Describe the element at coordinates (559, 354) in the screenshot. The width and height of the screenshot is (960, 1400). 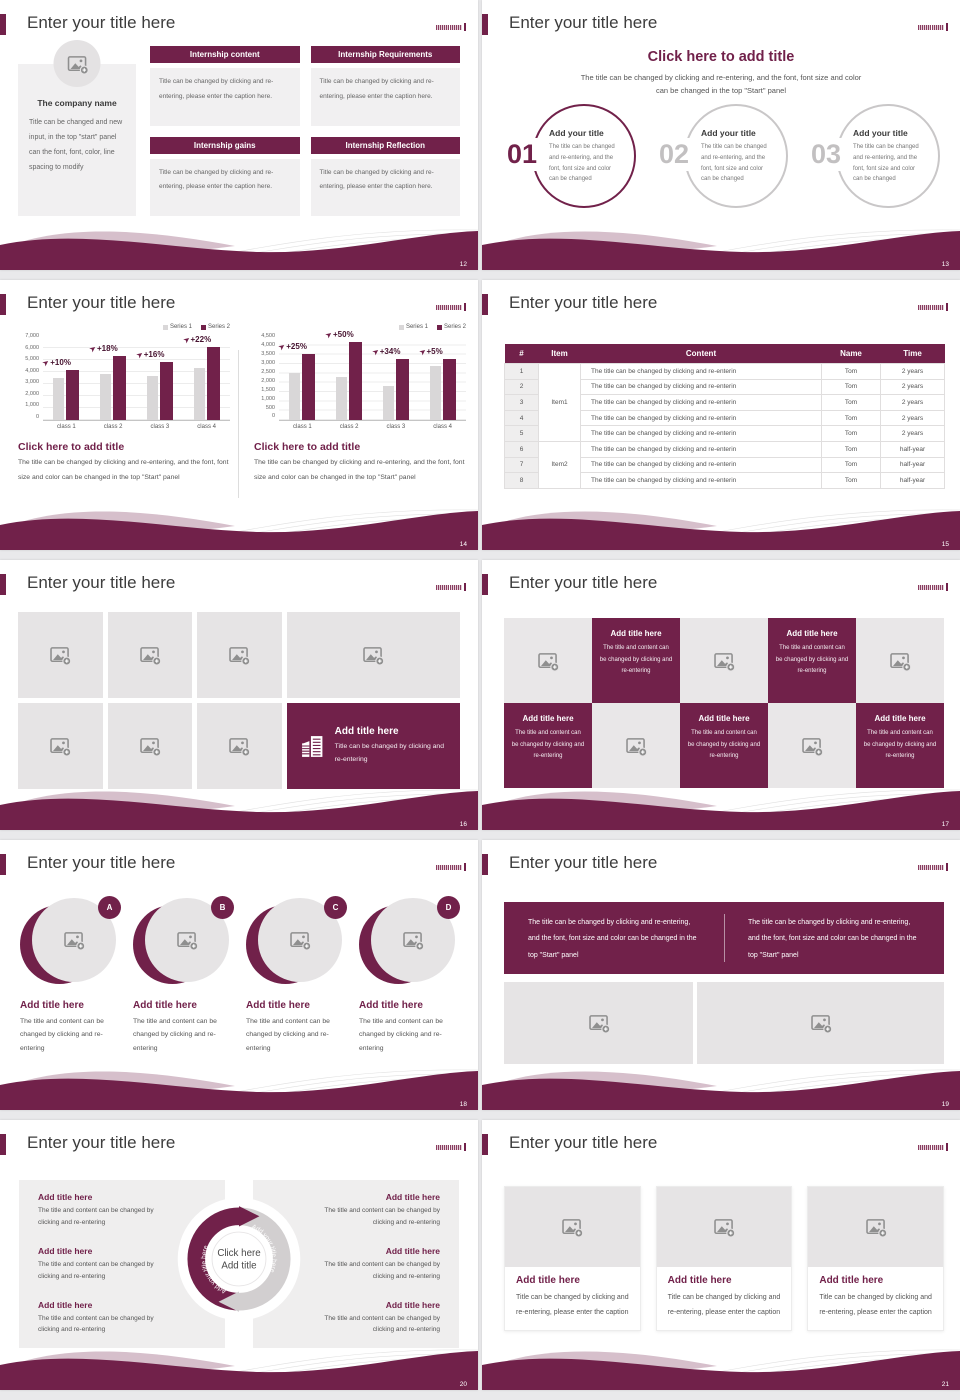
I see `table-header-cell: Item` at that location.